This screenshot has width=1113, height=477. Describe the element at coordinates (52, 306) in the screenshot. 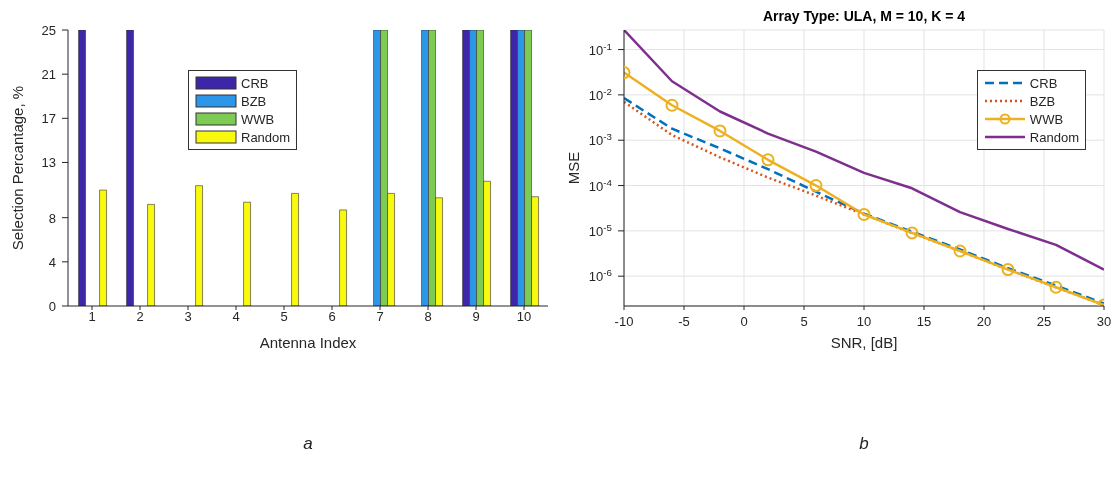

I see `y-tick-label: 0` at that location.